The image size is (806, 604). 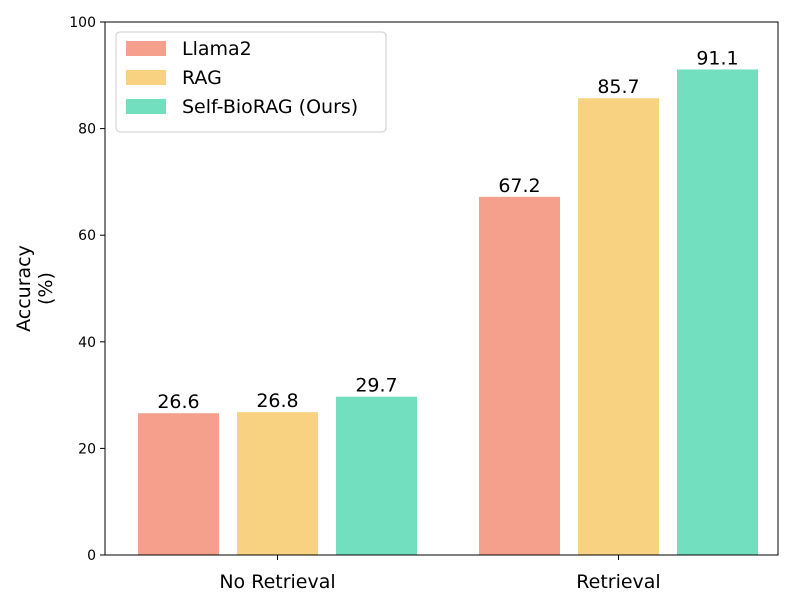 What do you see at coordinates (376, 386) in the screenshot?
I see `value-label: 29.7` at bounding box center [376, 386].